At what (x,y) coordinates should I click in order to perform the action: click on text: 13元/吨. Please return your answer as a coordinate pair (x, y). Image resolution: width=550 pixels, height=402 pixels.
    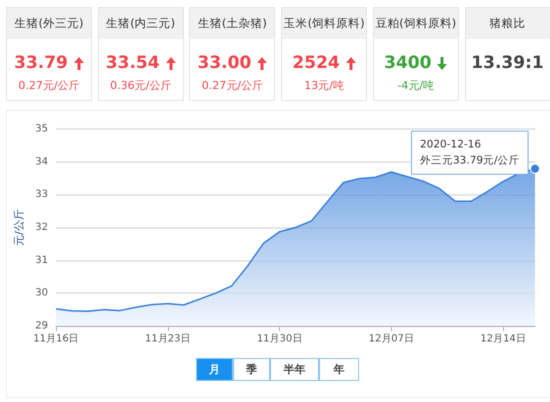
    Looking at the image, I should click on (324, 85).